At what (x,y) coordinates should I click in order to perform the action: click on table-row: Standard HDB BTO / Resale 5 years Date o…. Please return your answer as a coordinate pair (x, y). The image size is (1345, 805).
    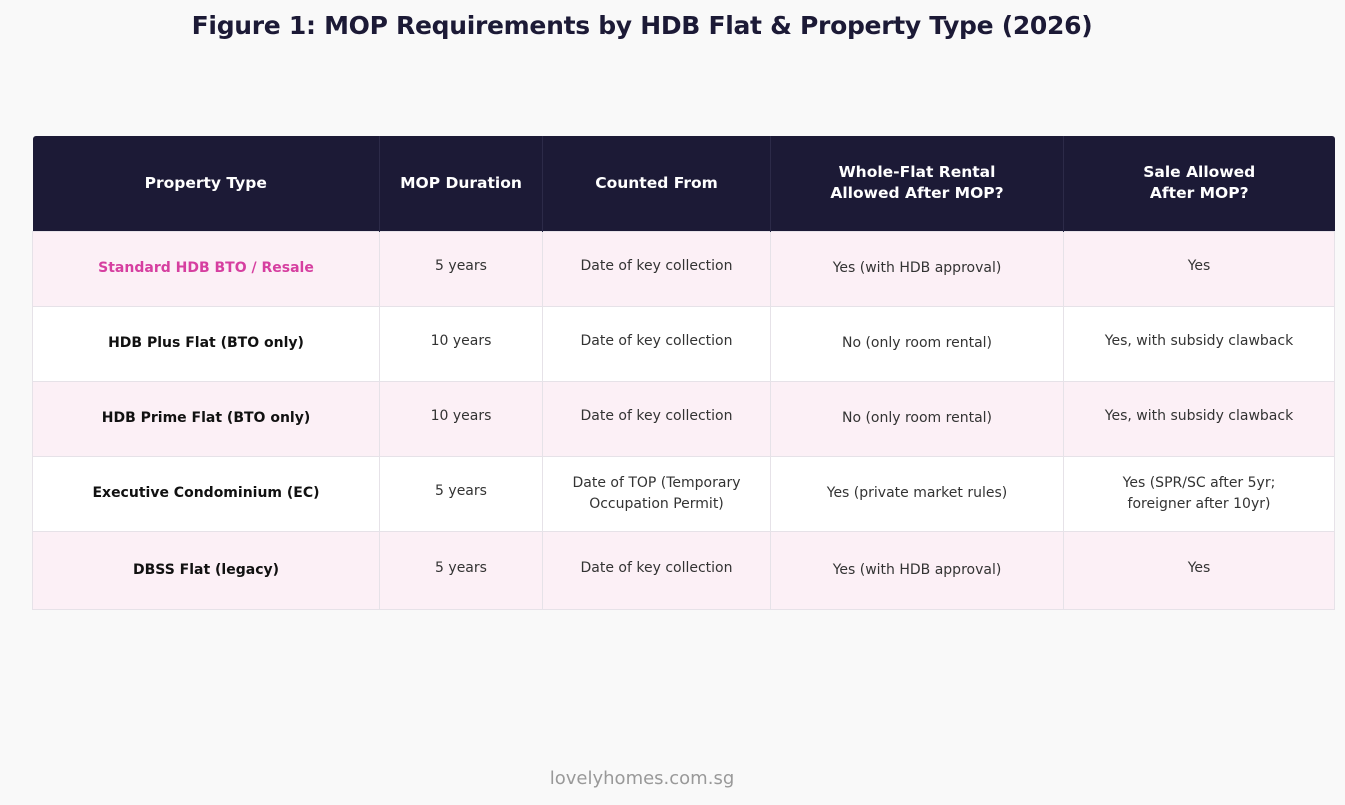
    Looking at the image, I should click on (683, 268).